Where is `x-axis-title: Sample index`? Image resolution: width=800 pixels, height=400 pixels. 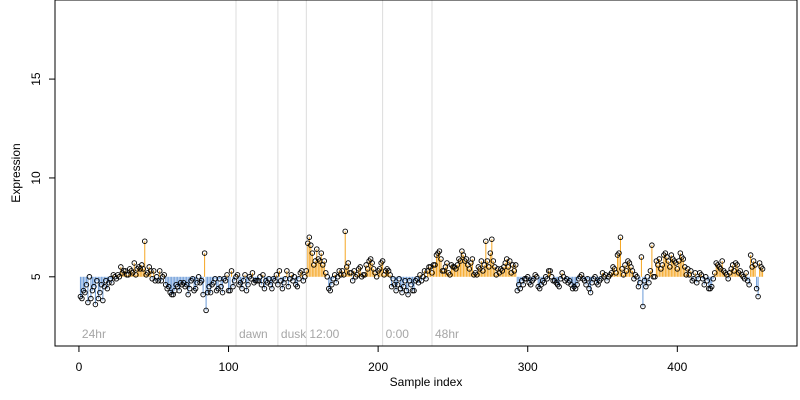
x-axis-title: Sample index is located at coordinates (426, 382).